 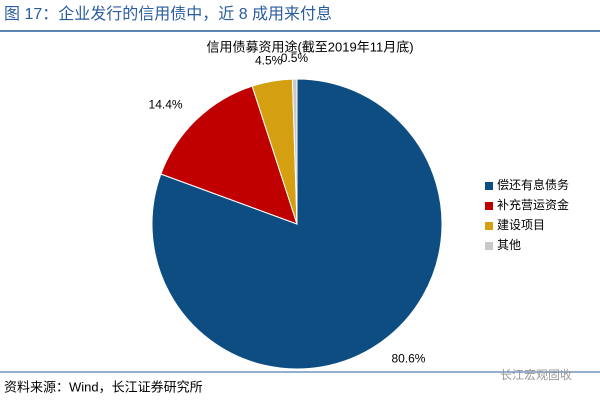 I want to click on legend-label: 偿还有息债务, so click(x=533, y=184).